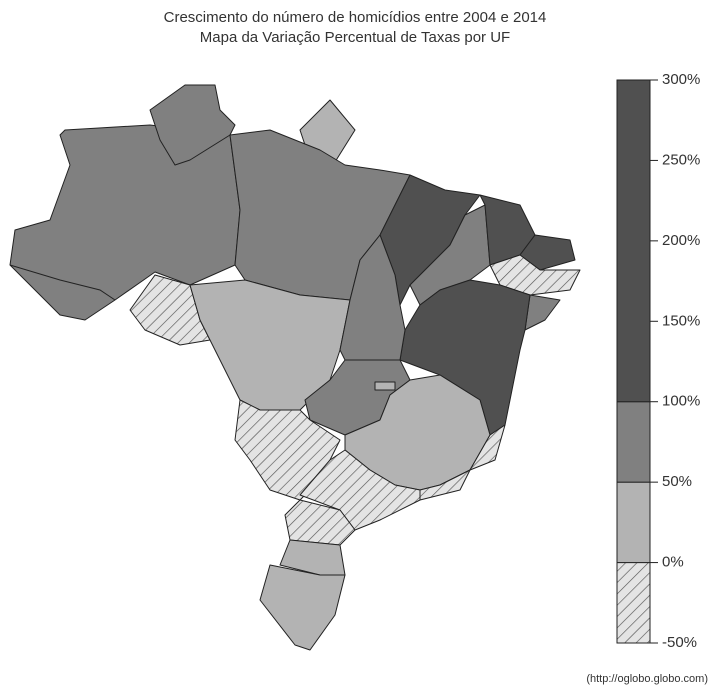 The height and width of the screenshot is (691, 718). Describe the element at coordinates (658, 361) in the screenshot. I see `legend: -50% 0% 50% 100% 150% 200% 250% 300%` at that location.